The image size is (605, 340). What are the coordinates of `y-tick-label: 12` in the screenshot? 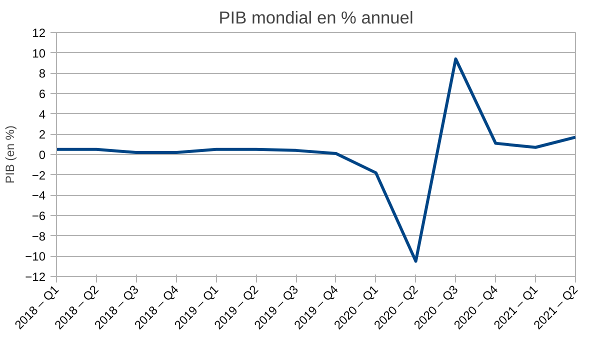 It's located at (39, 33).